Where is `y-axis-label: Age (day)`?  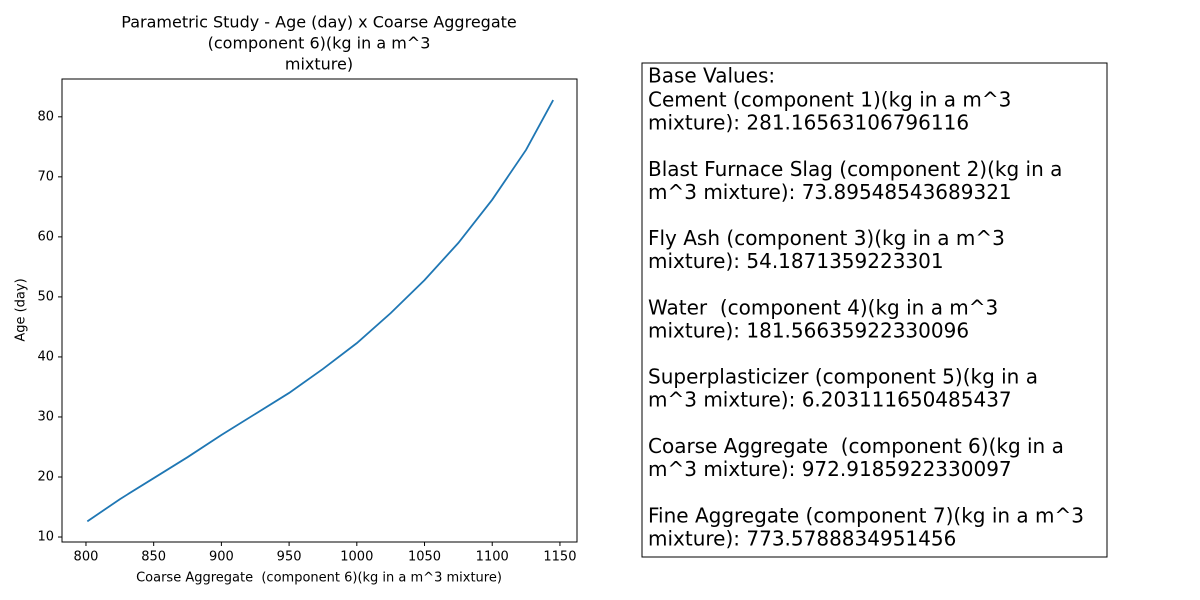
y-axis-label: Age (day) is located at coordinates (21, 309).